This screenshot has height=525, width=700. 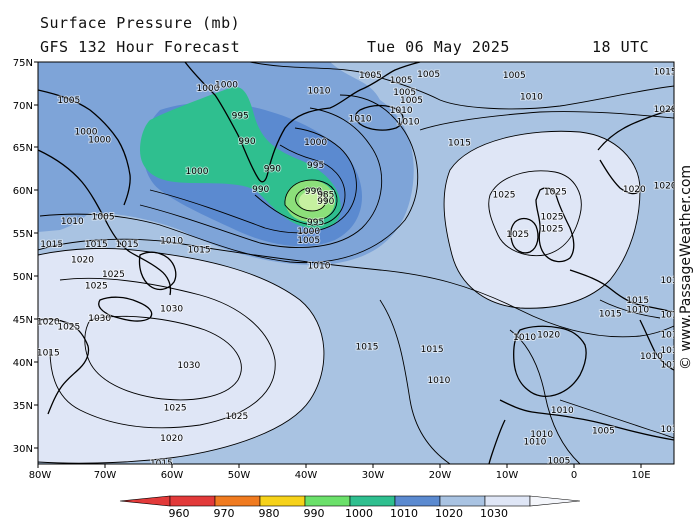 What do you see at coordinates (140, 47) in the screenshot?
I see `forecast-subtitle: GFS 132 Hour Forecast` at bounding box center [140, 47].